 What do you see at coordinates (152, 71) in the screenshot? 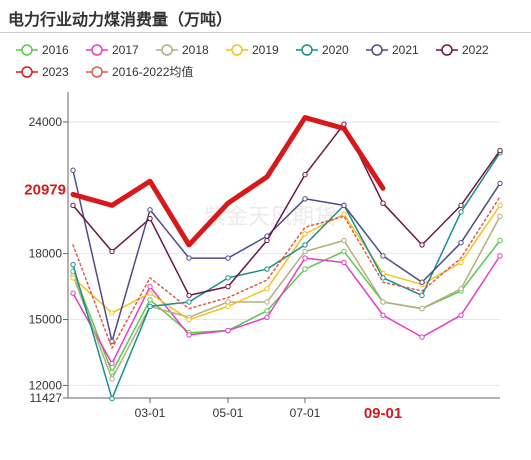
I see `legend-label: 2016-2022均值` at bounding box center [152, 71].